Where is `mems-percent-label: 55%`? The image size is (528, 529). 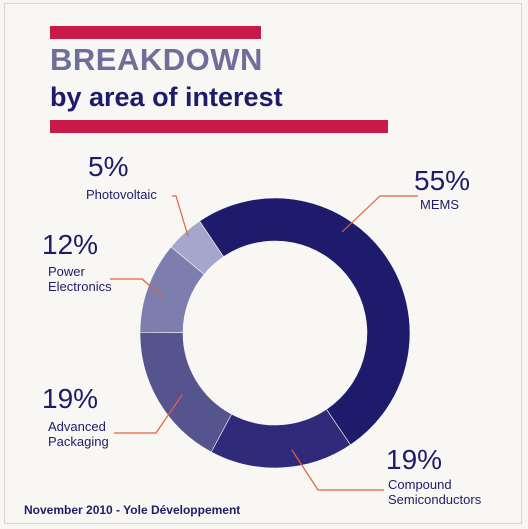 mems-percent-label: 55% is located at coordinates (442, 180).